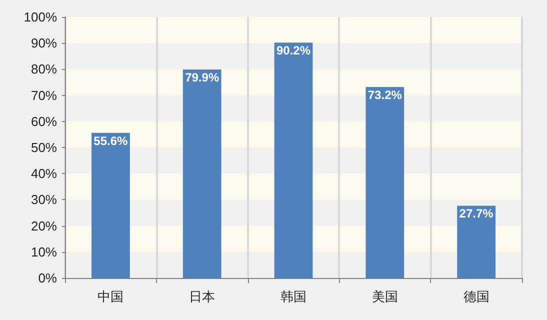 The height and width of the screenshot is (320, 547). What do you see at coordinates (44, 69) in the screenshot?
I see `y-tick-label: 80%` at bounding box center [44, 69].